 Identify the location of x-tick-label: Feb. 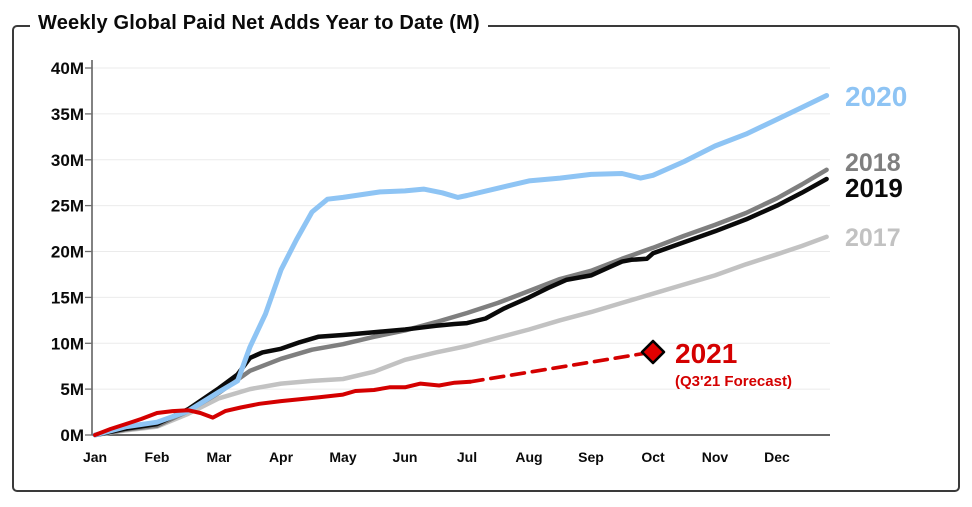
(157, 457).